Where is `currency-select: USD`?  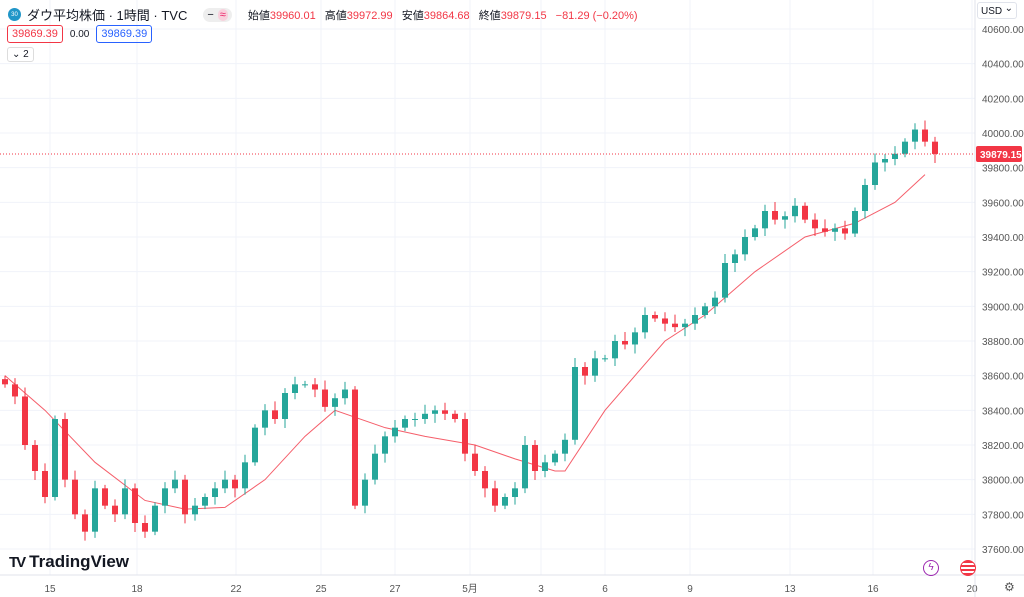 currency-select: USD is located at coordinates (997, 9).